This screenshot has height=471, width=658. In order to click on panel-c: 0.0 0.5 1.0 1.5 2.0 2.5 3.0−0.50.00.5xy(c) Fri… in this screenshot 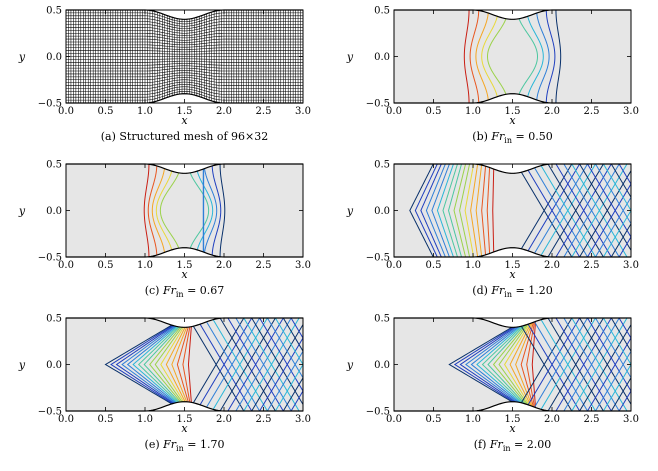, I will do `click(164, 230)`.